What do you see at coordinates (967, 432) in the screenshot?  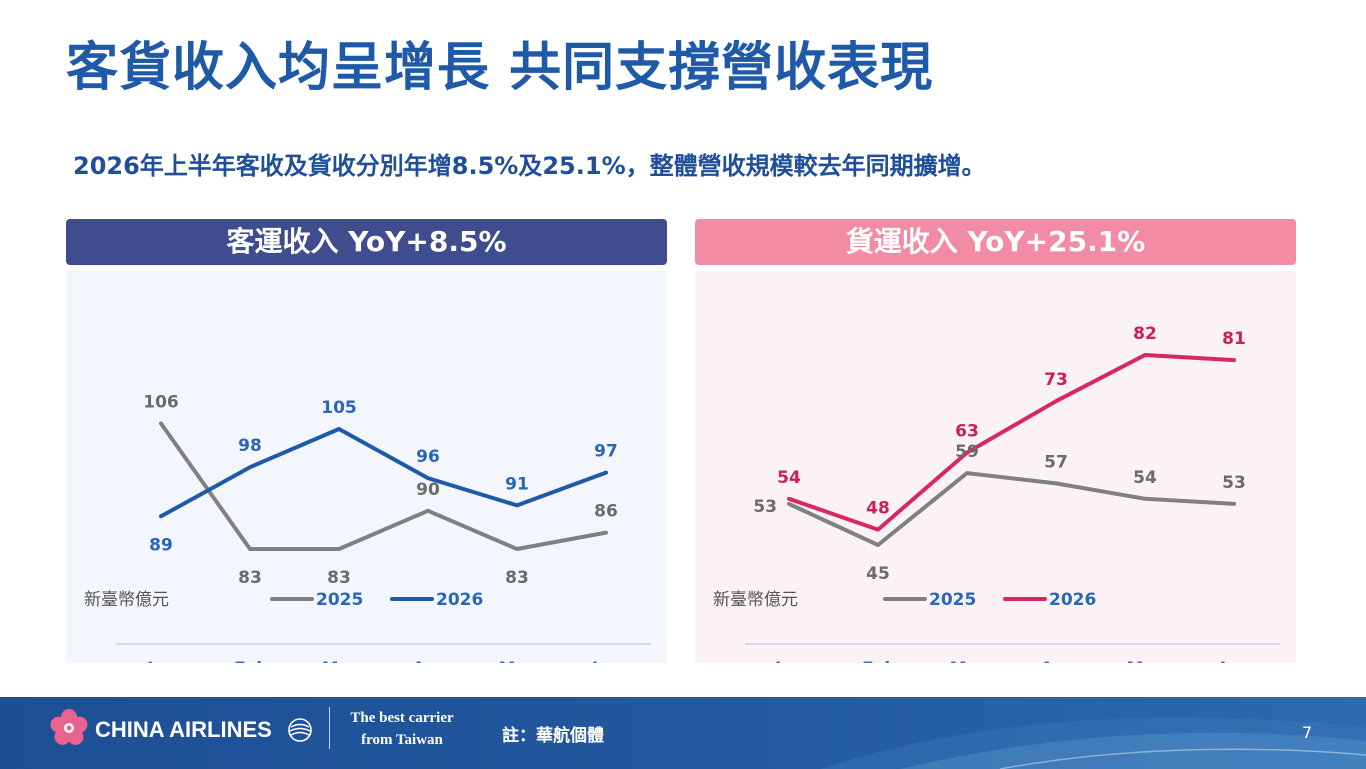 I see `data-label-2026-Mar: 63` at bounding box center [967, 432].